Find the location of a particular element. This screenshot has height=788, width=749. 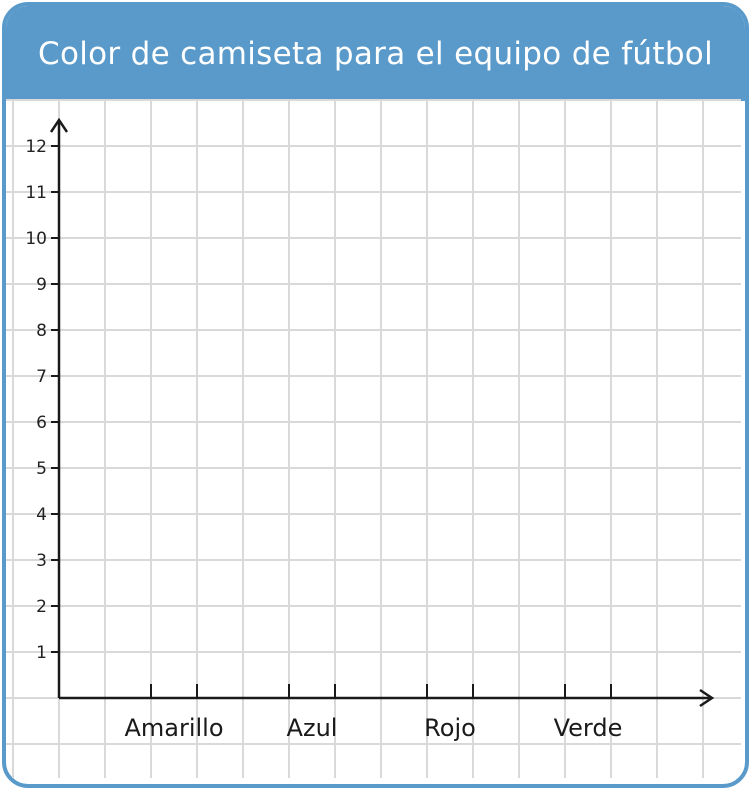

y-tick-label: 6 is located at coordinates (41, 423).